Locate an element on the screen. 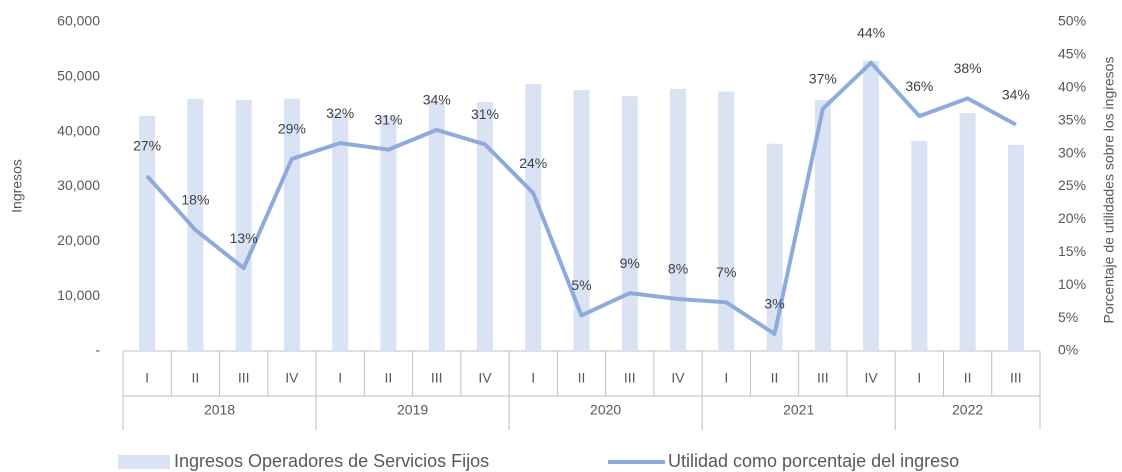 The image size is (1122, 472). y2-tick-label: 0% is located at coordinates (1068, 350).